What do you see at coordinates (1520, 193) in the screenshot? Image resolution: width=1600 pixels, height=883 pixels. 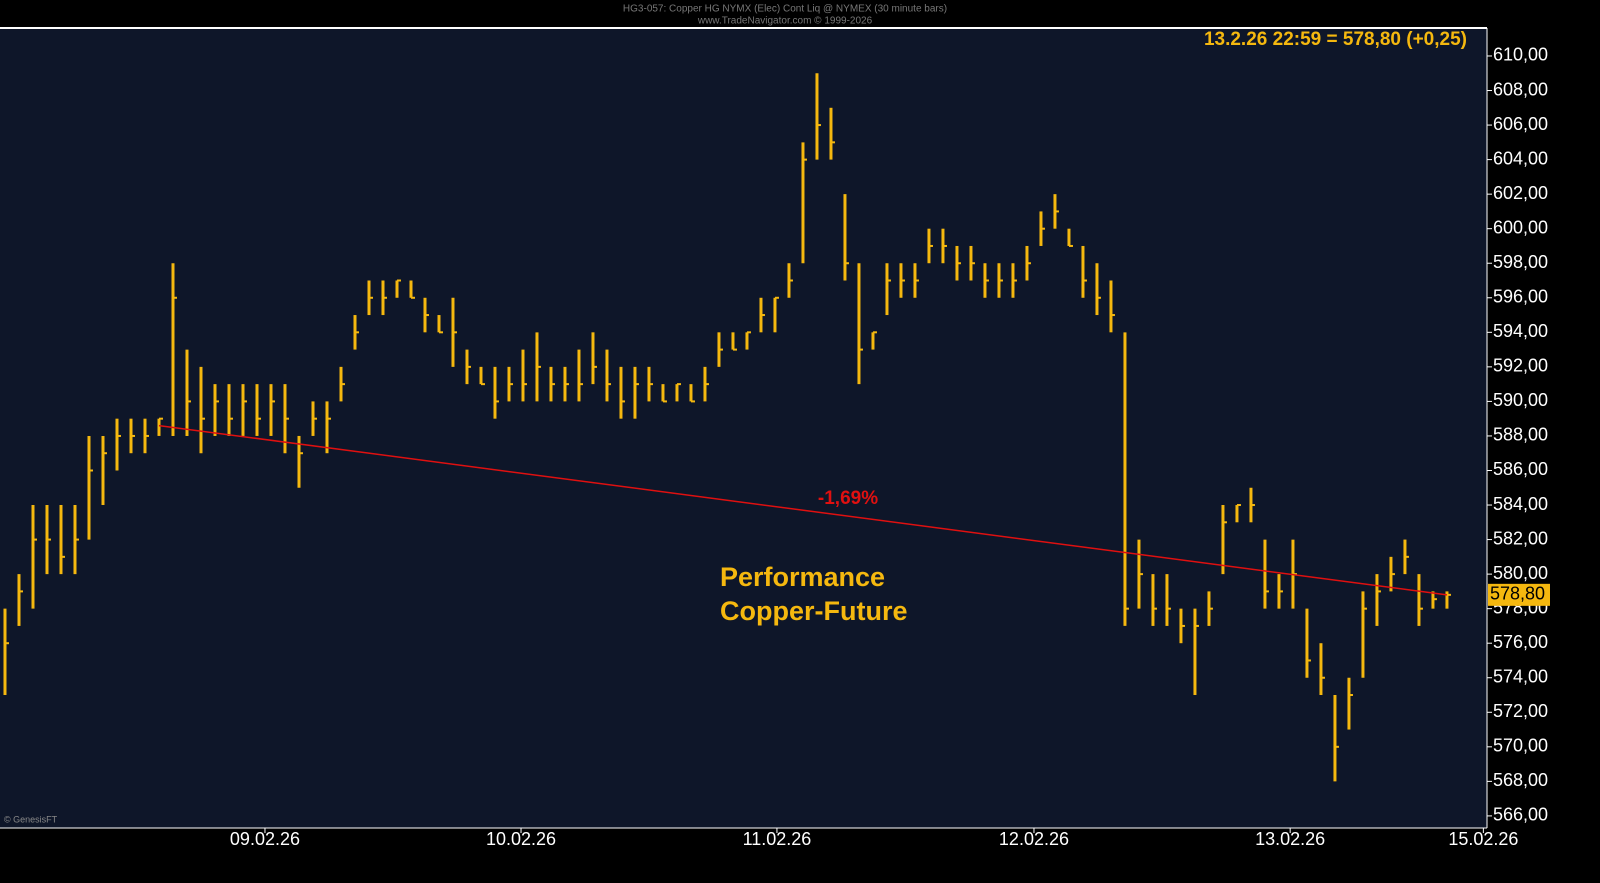 I see `y-tick-label: 602,00` at bounding box center [1520, 193].